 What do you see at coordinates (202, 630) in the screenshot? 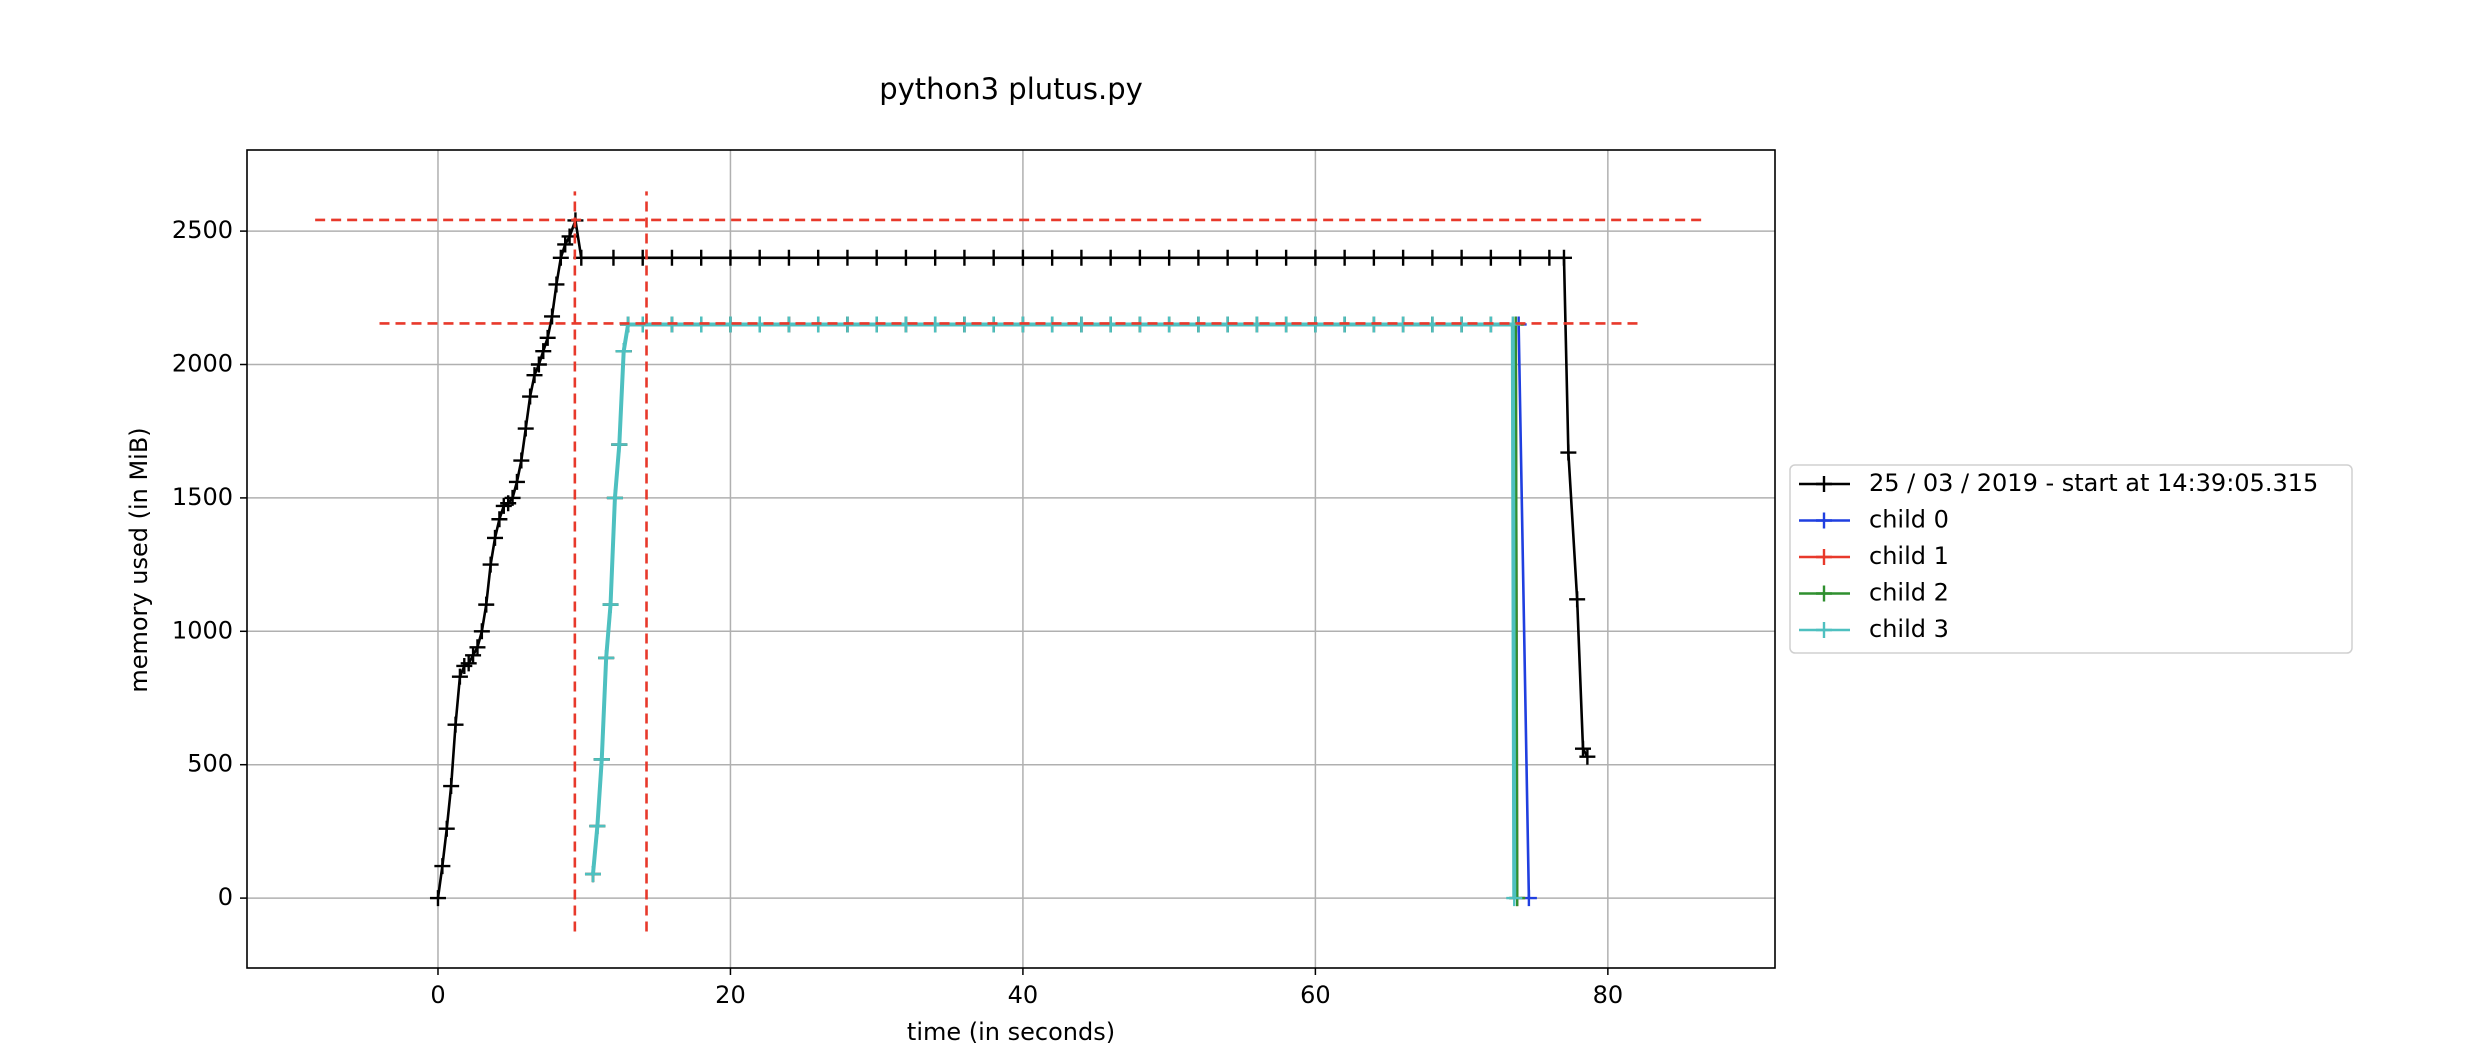
I see `y-tick-label: 1000` at bounding box center [202, 630].